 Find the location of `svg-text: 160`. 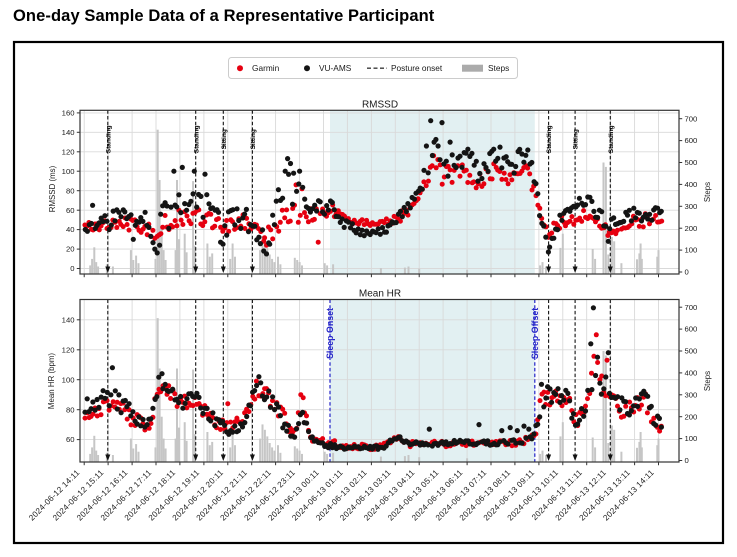

svg-text: 160 is located at coordinates (68, 113).